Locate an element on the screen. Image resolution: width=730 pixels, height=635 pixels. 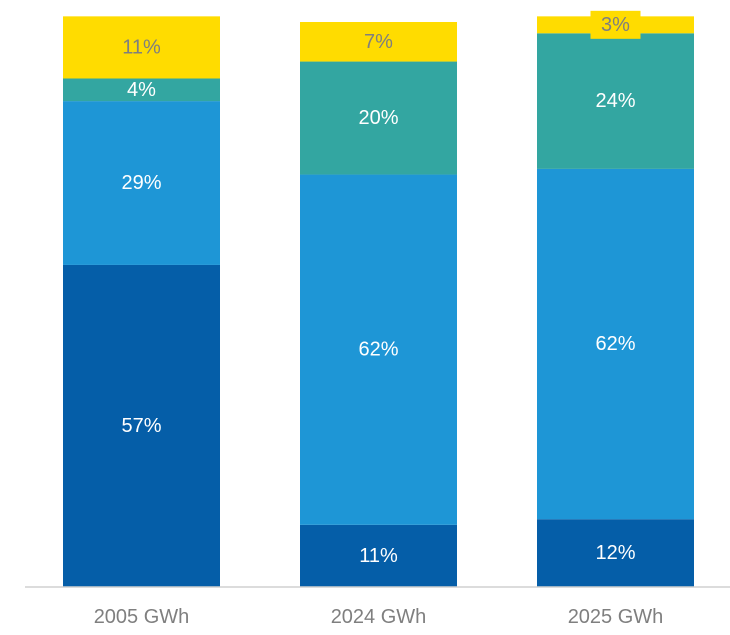
data-label: 3% is located at coordinates (615, 25).